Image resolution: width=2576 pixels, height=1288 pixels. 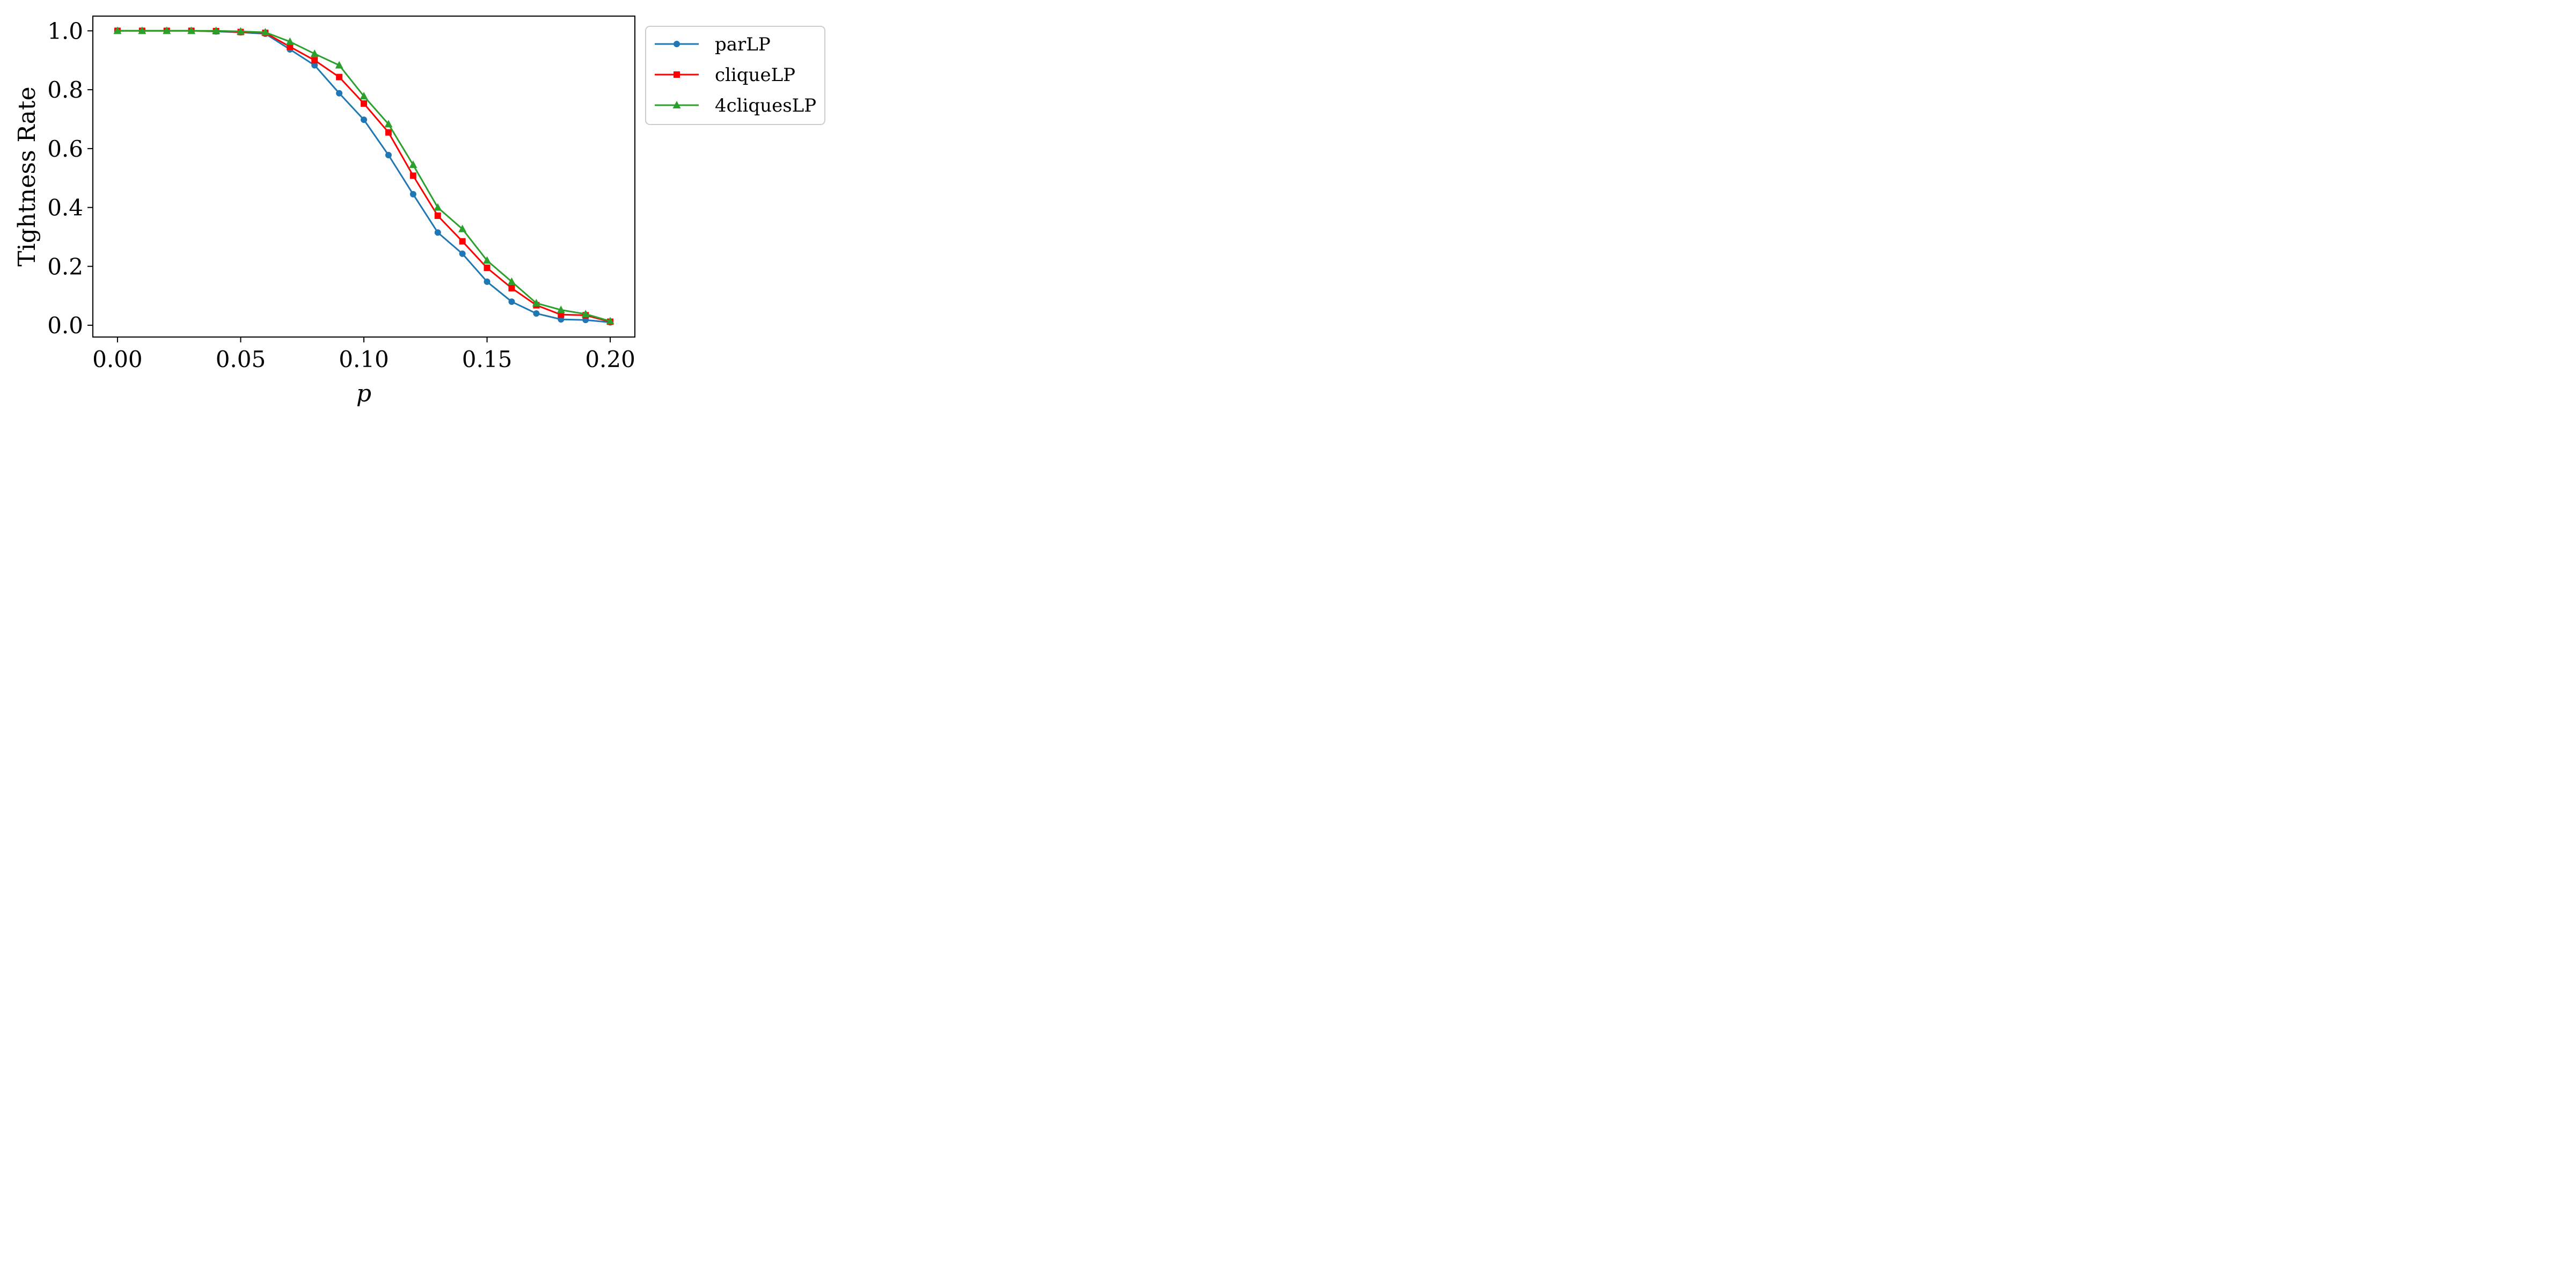 I want to click on x-tick-label: 0.20, so click(x=610, y=359).